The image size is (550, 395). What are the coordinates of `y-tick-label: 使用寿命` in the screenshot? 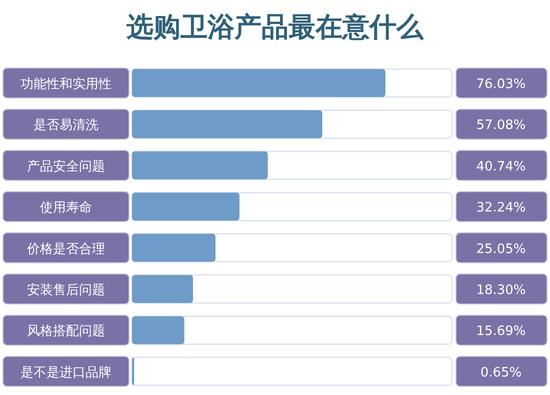 It's located at (66, 208).